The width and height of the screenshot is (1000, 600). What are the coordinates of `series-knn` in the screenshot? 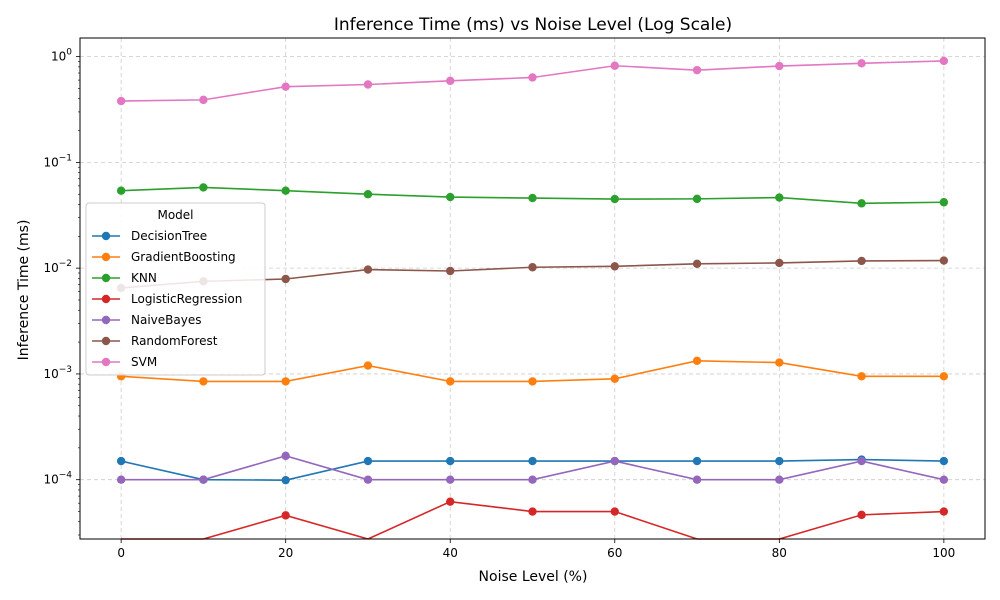 It's located at (532, 195).